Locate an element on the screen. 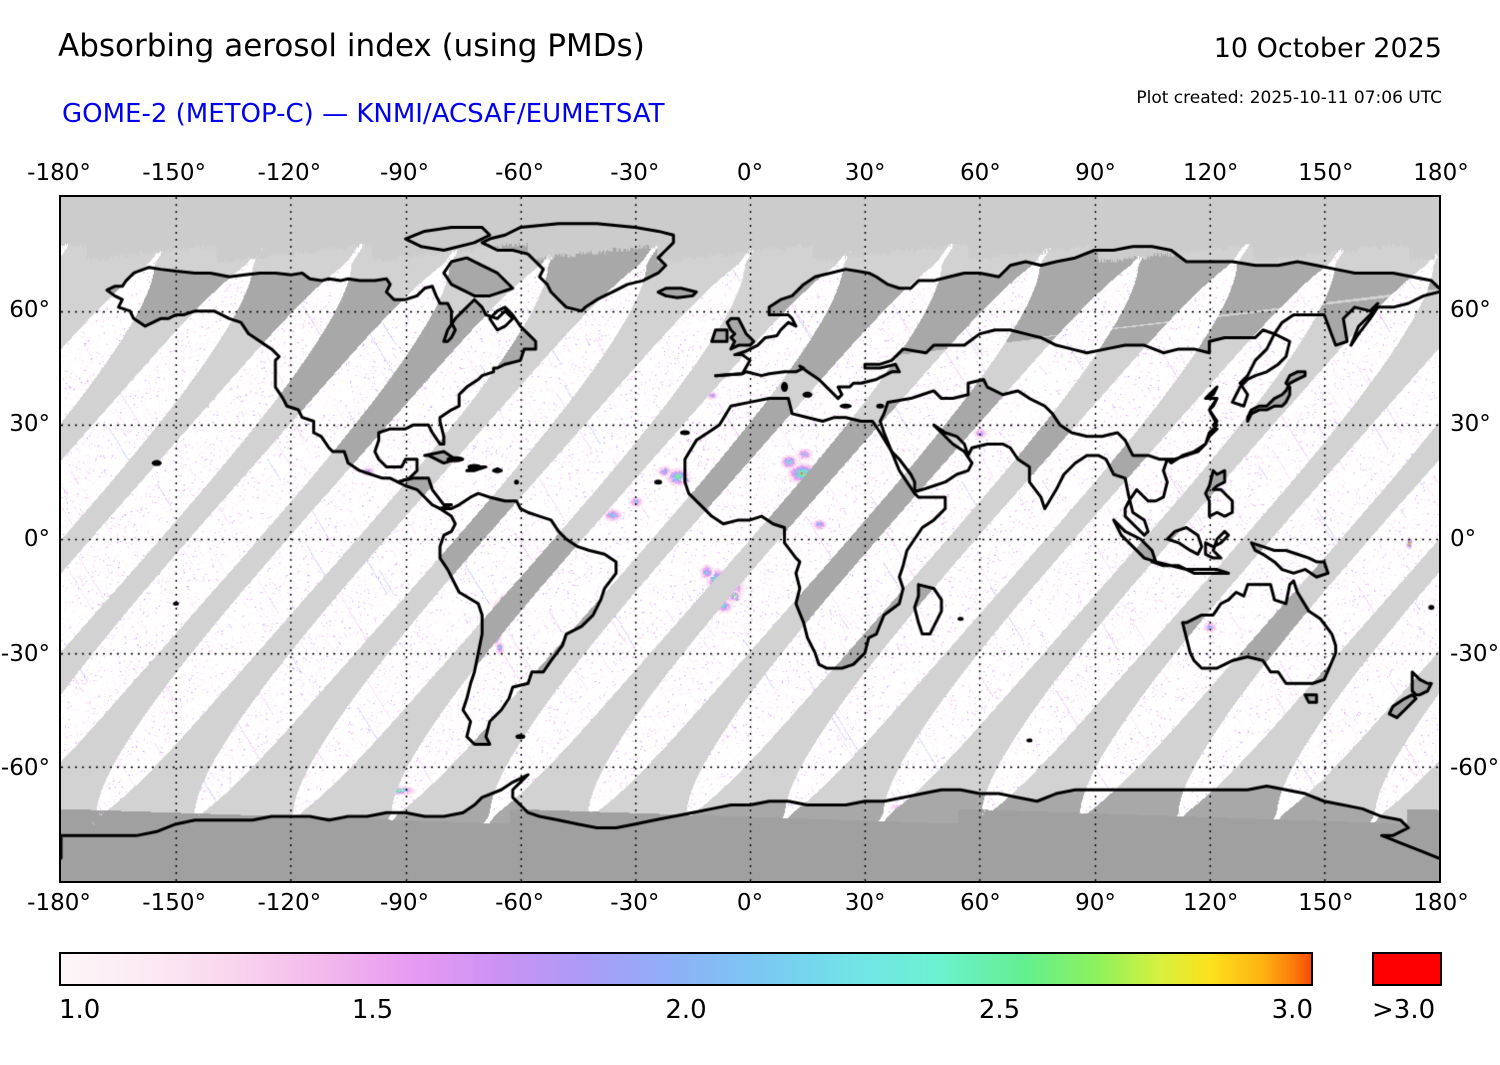 Image resolution: width=1500 pixels, height=1065 pixels. colorbar-overflow-swatch is located at coordinates (1407, 969).